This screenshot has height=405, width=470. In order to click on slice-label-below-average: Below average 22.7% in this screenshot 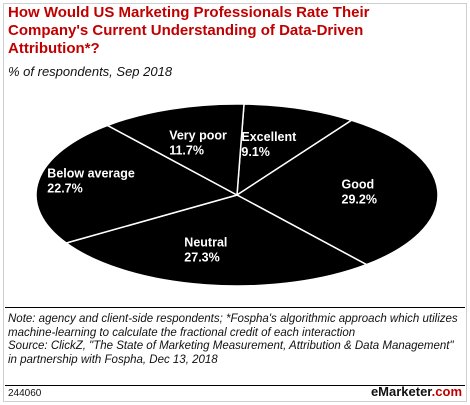, I will do `click(91, 181)`.